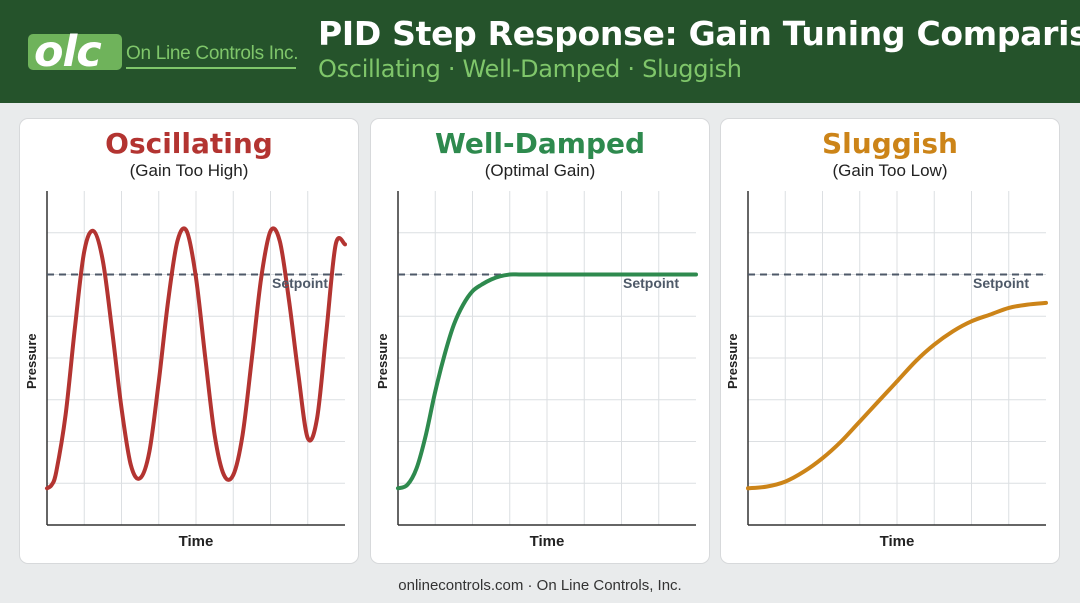  What do you see at coordinates (890, 170) in the screenshot?
I see `chart-subtitle: (Gain Too Low)` at bounding box center [890, 170].